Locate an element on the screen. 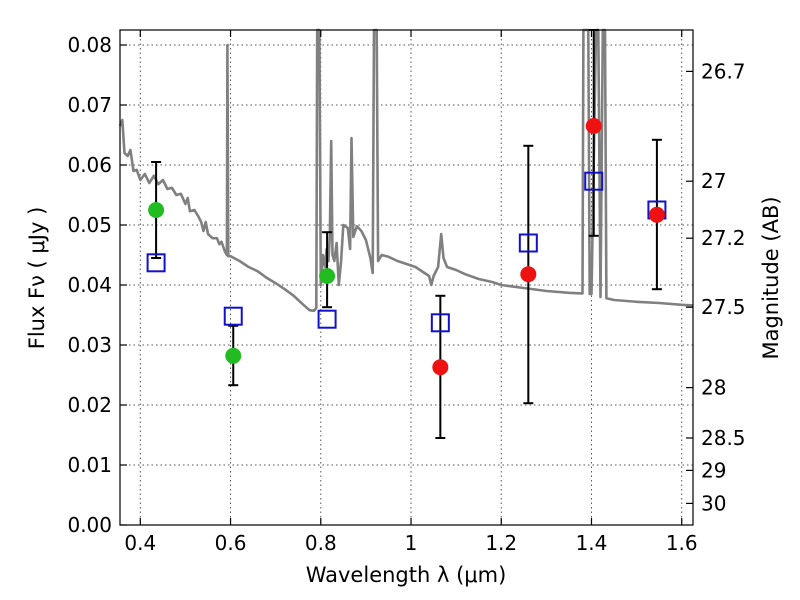 The image size is (800, 600). right-tick-label: 27.5 is located at coordinates (723, 307).